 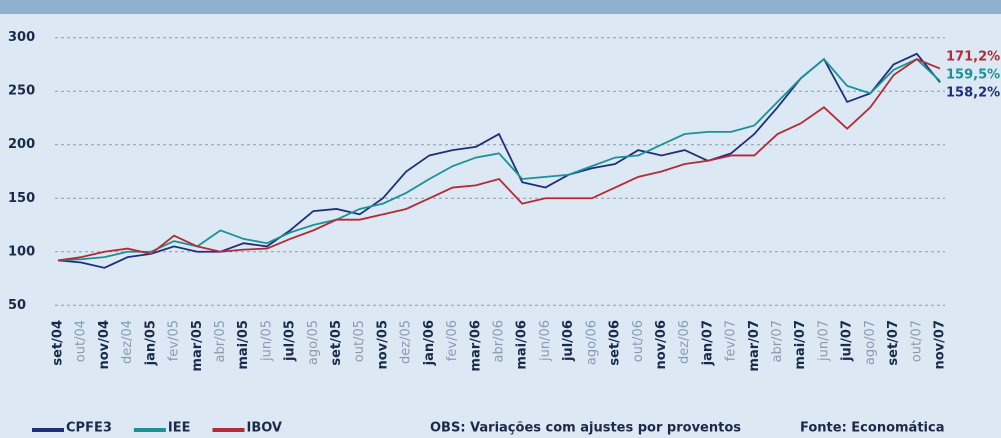 I want to click on x-tick-label: abr/05, so click(x=220, y=341).